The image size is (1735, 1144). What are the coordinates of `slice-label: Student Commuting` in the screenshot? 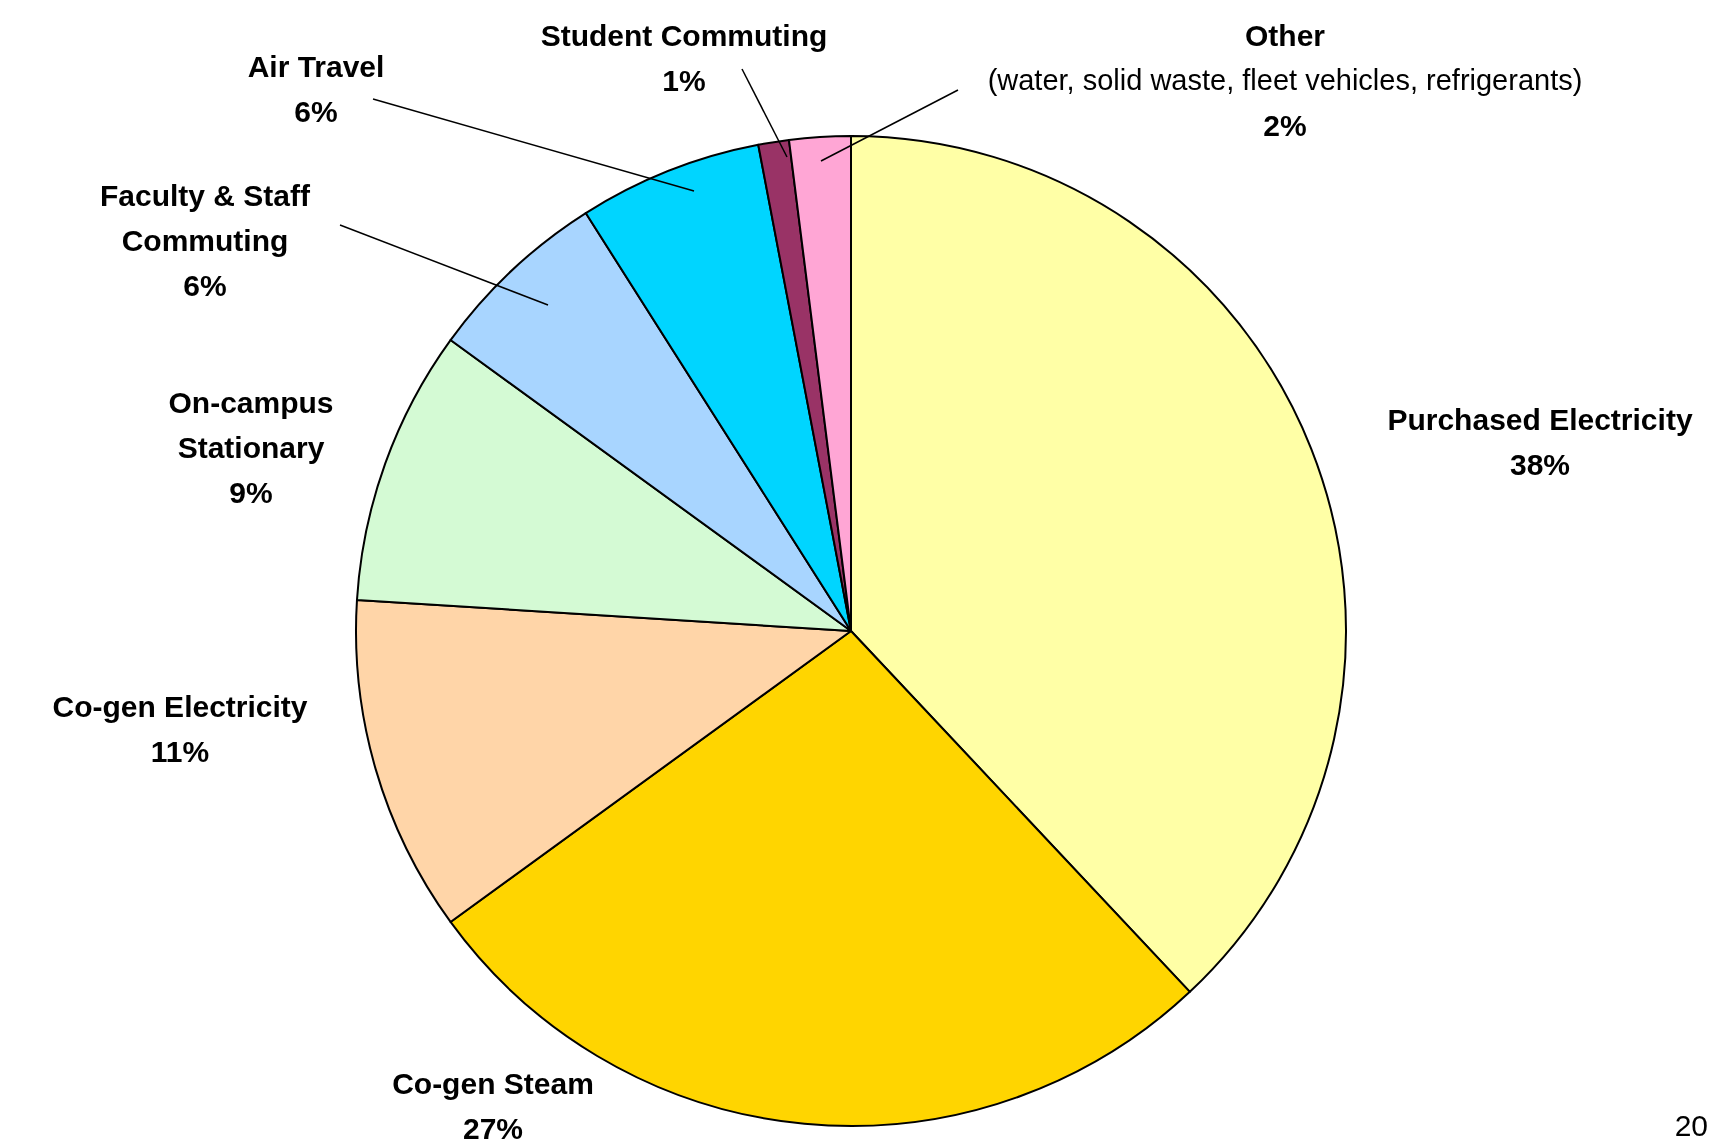 It's located at (684, 35).